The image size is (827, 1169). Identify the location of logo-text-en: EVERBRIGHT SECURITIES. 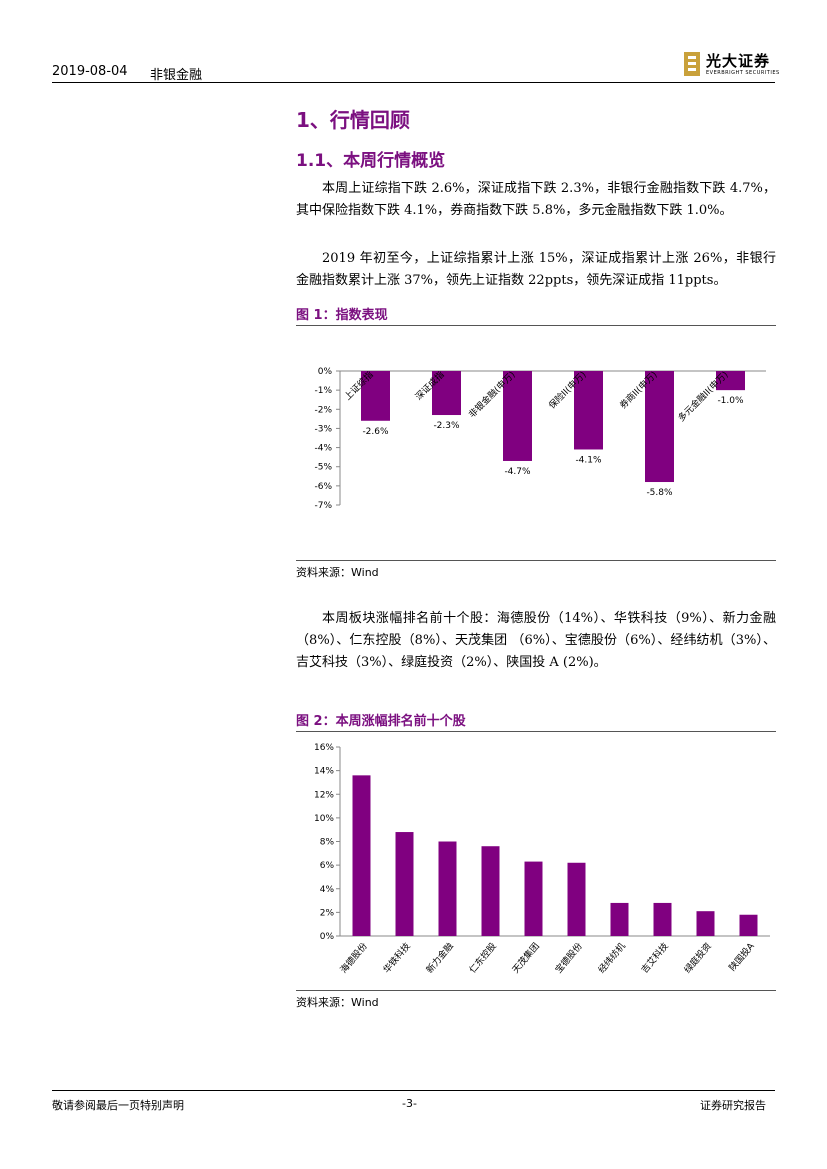
(743, 73).